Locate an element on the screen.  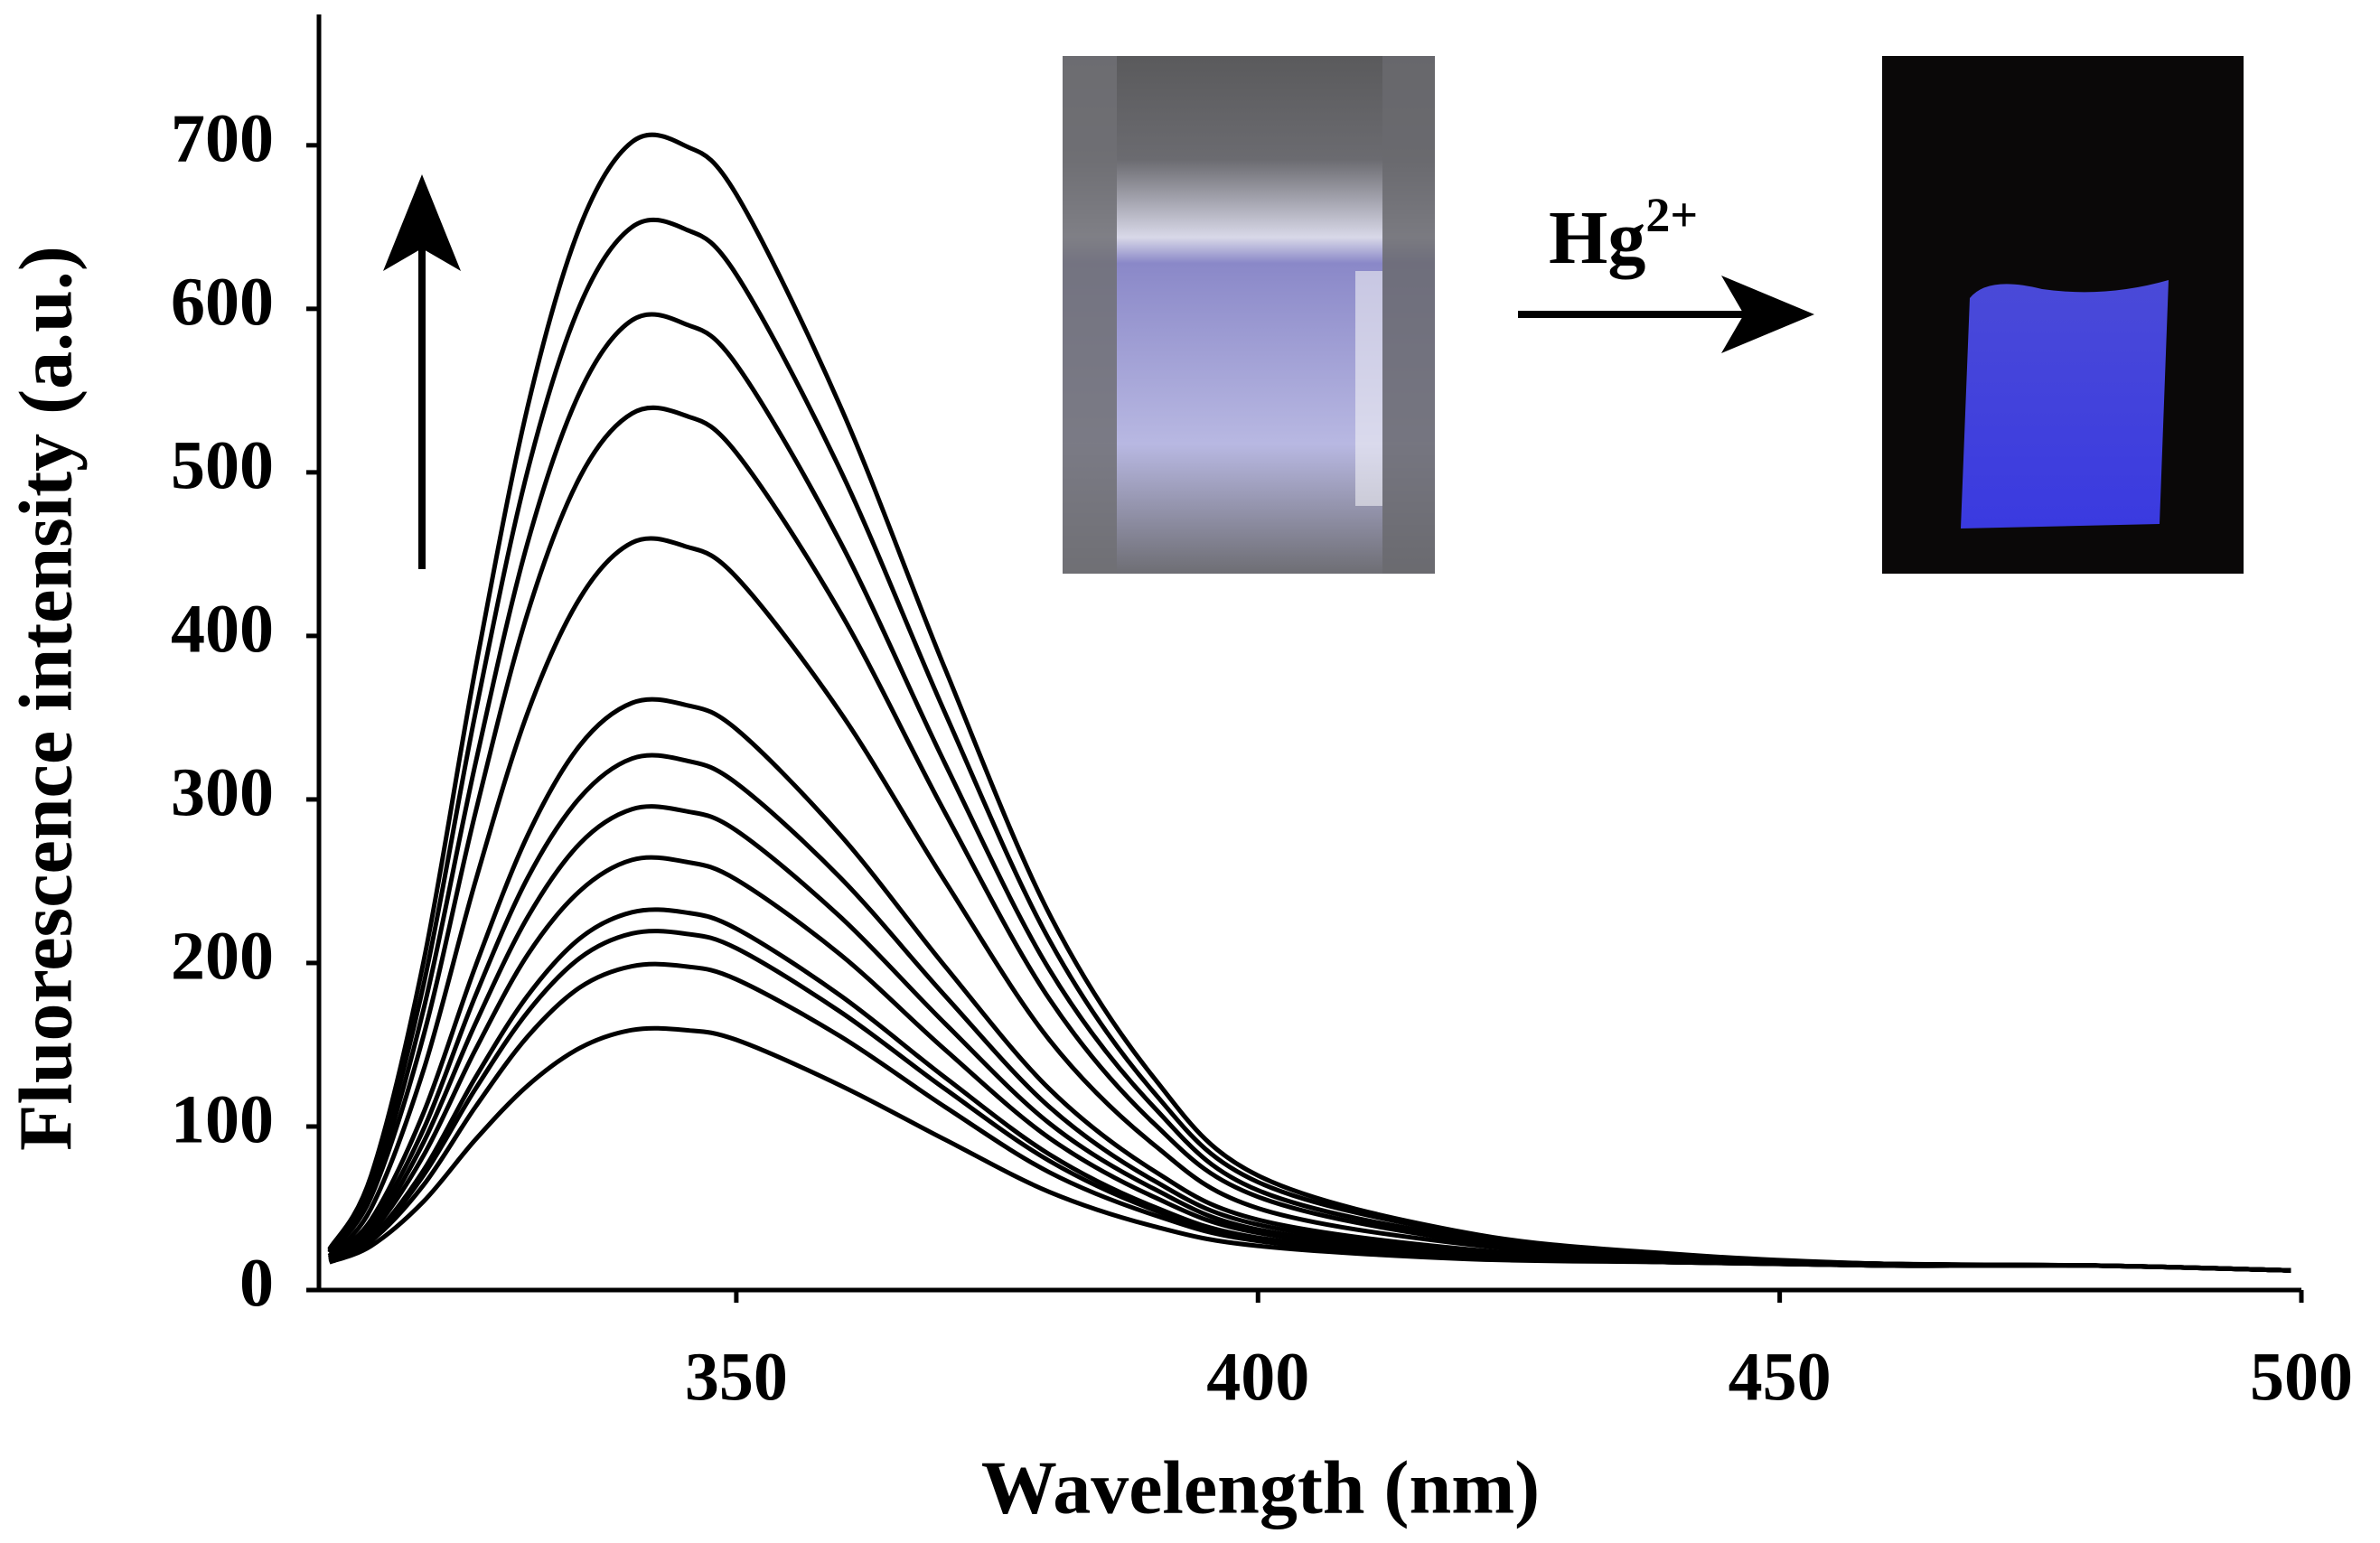
annotation: Hg2+ is located at coordinates (1623, 234).